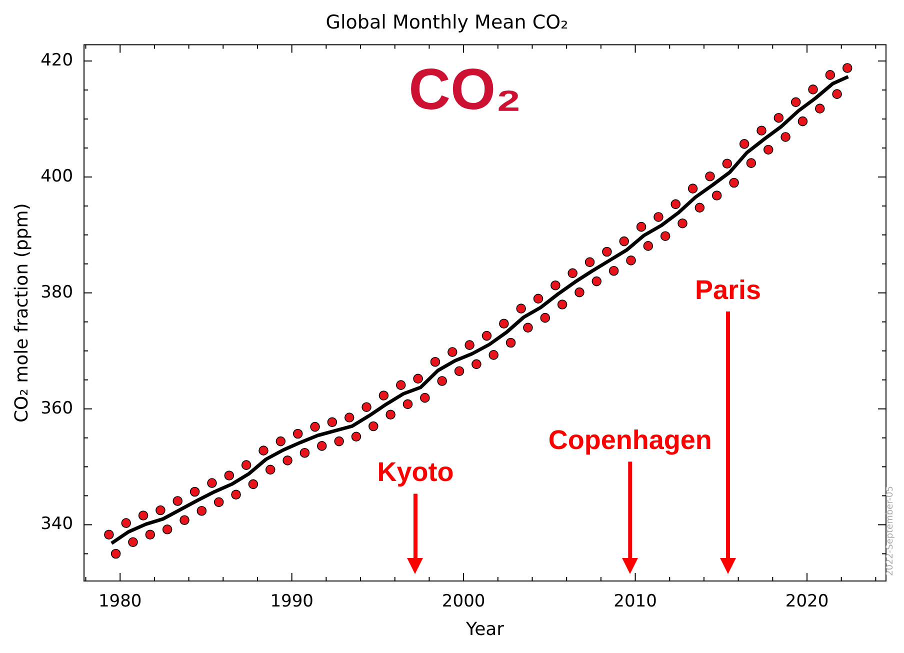 Image resolution: width=904 pixels, height=653 pixels. What do you see at coordinates (57, 408) in the screenshot?
I see `y-tick-label: 360` at bounding box center [57, 408].